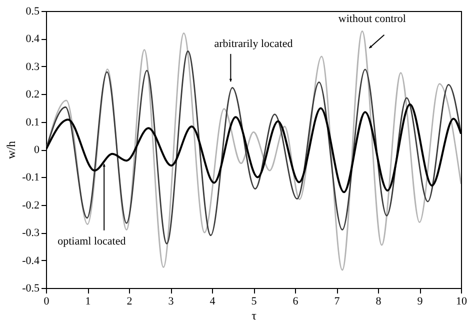 Image resolution: width=474 pixels, height=324 pixels. What do you see at coordinates (213, 302) in the screenshot?
I see `x-tick-label: 4` at bounding box center [213, 302].